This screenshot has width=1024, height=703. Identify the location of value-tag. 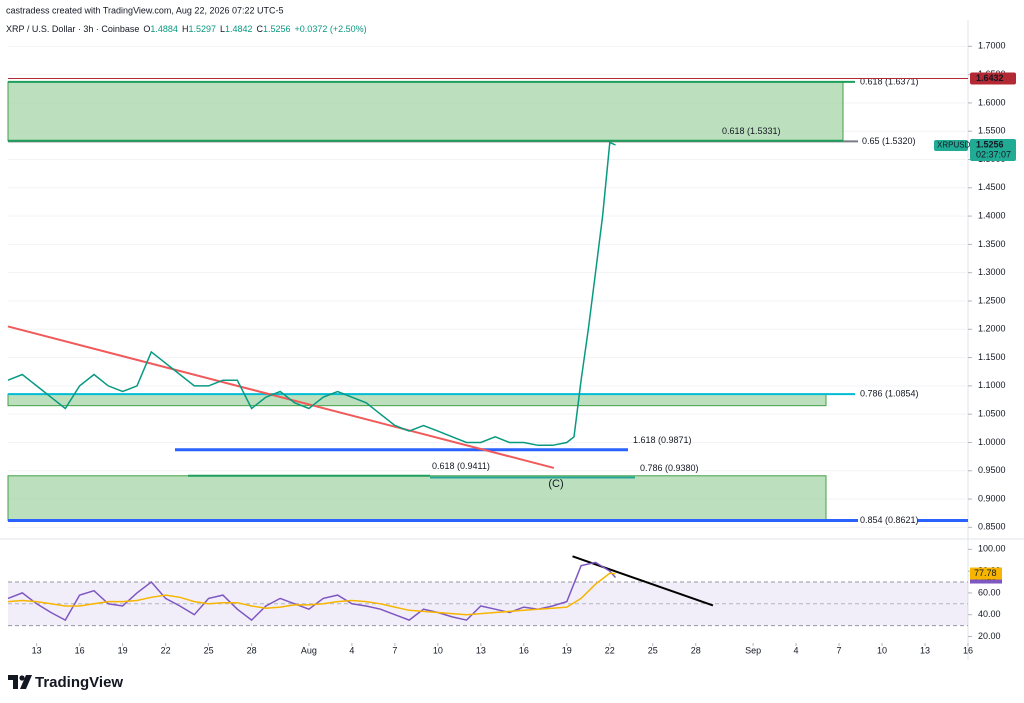
(986, 573).